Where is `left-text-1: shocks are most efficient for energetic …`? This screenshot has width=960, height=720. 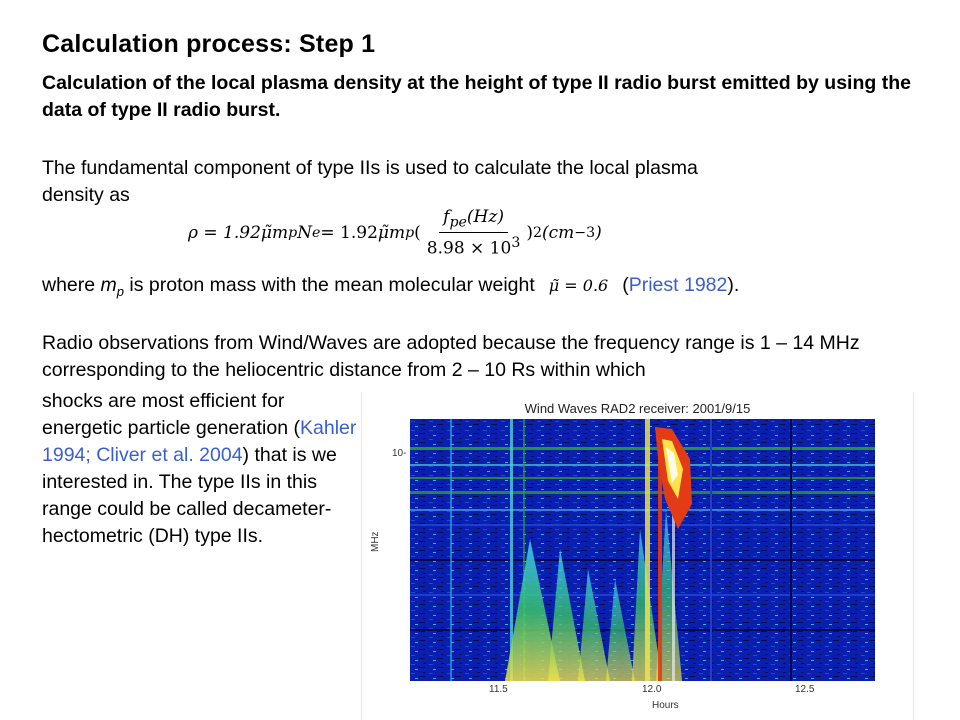
left-text-1: shocks are most efficient for energetic … is located at coordinates (171, 414).